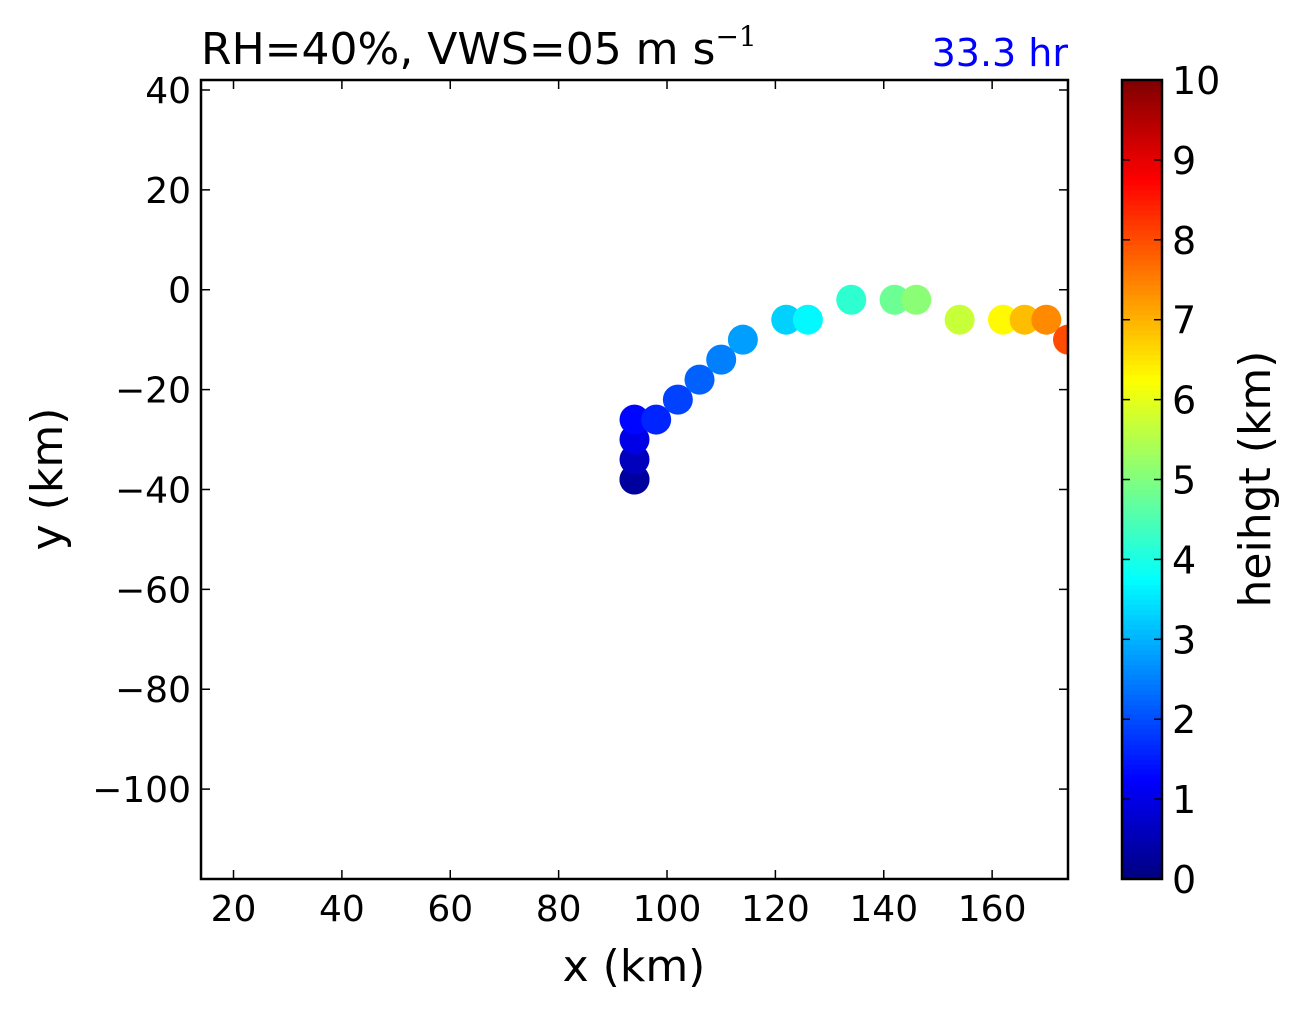 The image size is (1304, 1012). What do you see at coordinates (634, 966) in the screenshot?
I see `x-axis-label: x (km)` at bounding box center [634, 966].